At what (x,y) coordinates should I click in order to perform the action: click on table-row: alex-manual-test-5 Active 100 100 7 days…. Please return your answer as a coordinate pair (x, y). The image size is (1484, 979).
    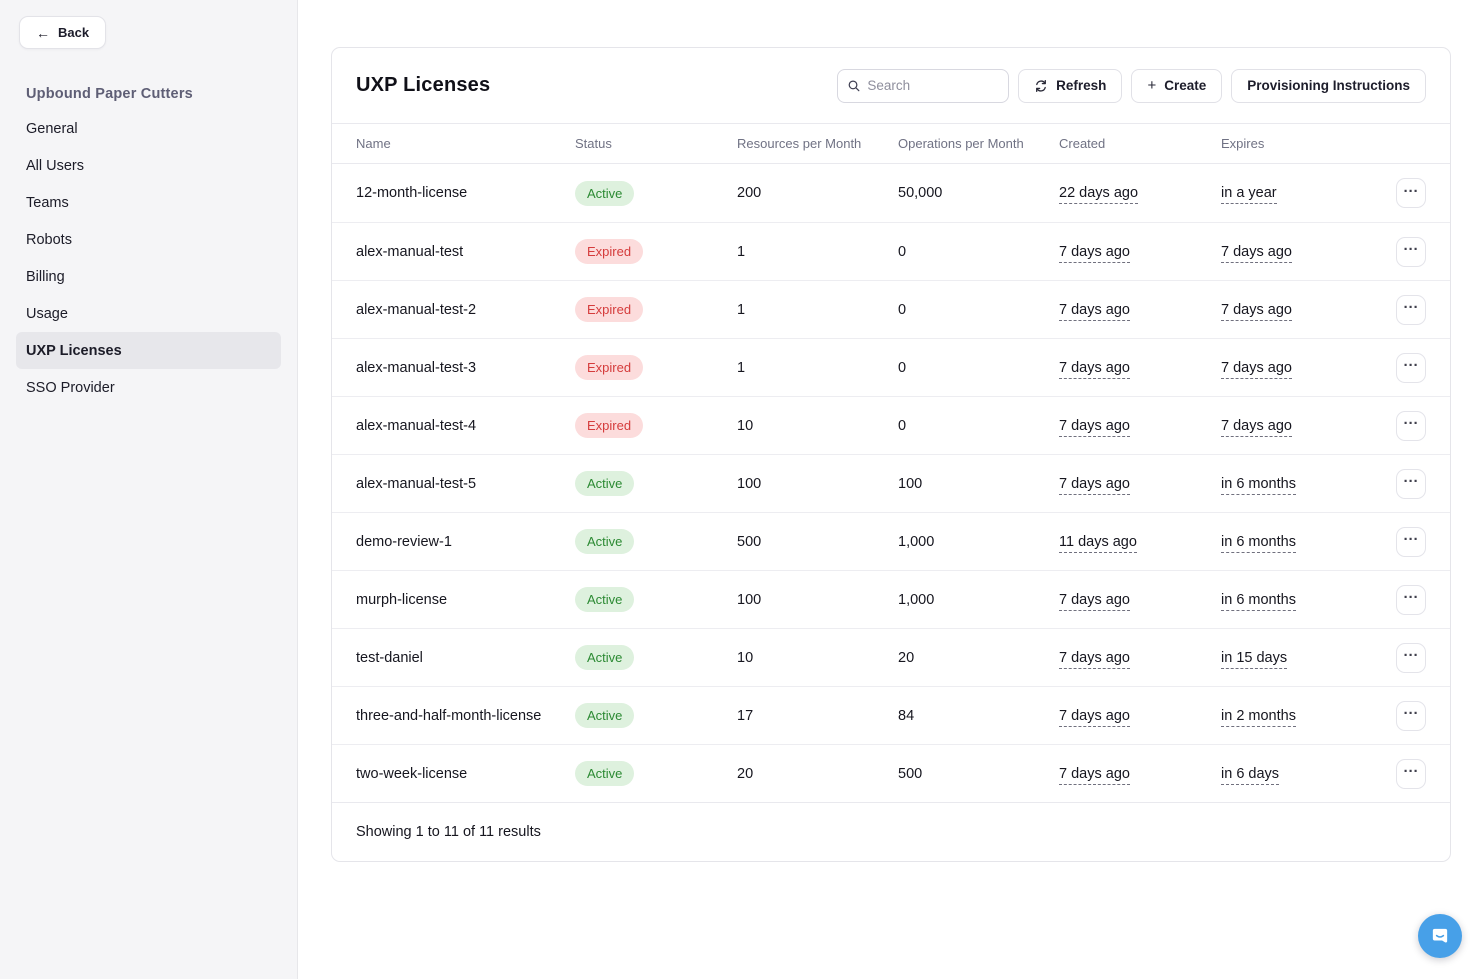
    Looking at the image, I should click on (891, 483).